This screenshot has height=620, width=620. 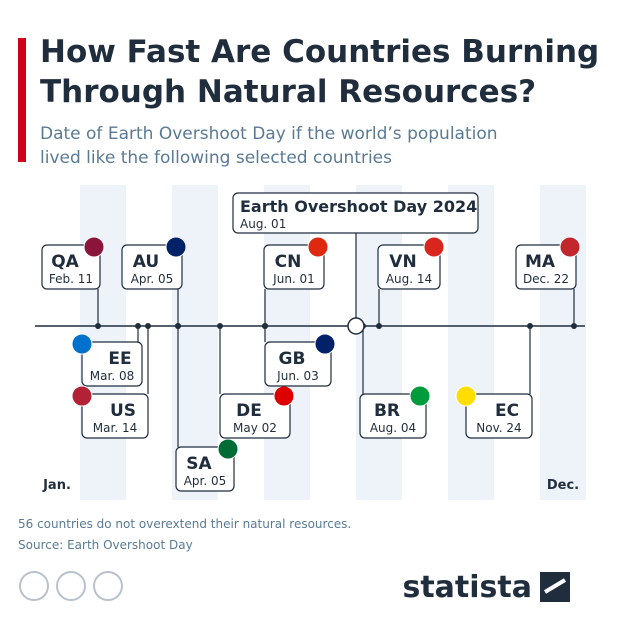 I want to click on highlight-label: Earth Overshoot Day 2024, so click(x=358, y=206).